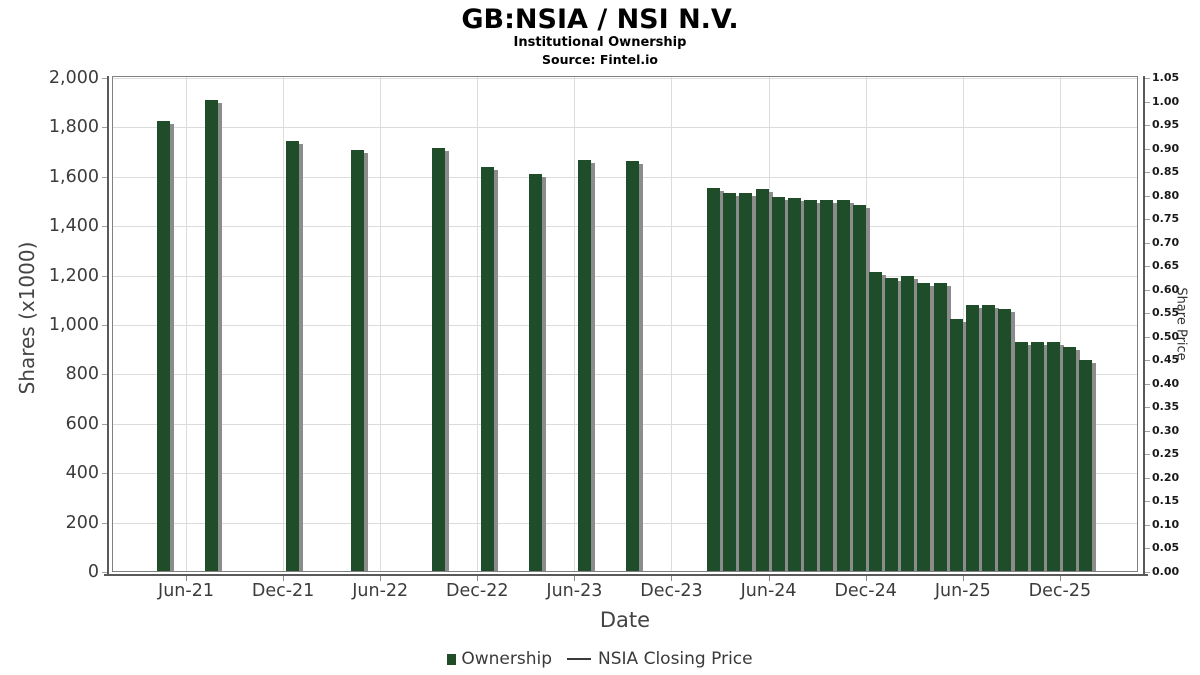 The height and width of the screenshot is (675, 1200). Describe the element at coordinates (671, 591) in the screenshot. I see `x-axis-tick-label: Dec-23` at that location.